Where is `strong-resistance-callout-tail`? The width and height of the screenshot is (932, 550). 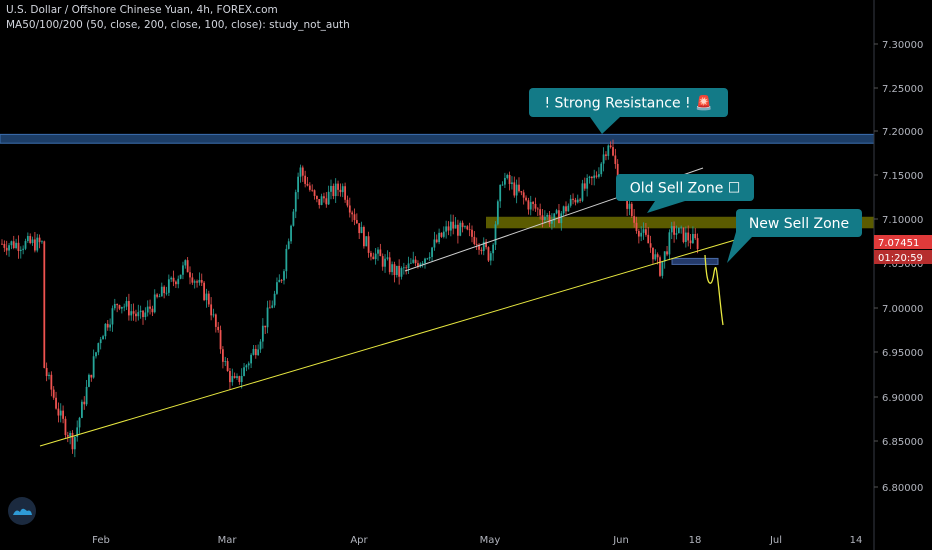
strong-resistance-callout-tail is located at coordinates (605, 125).